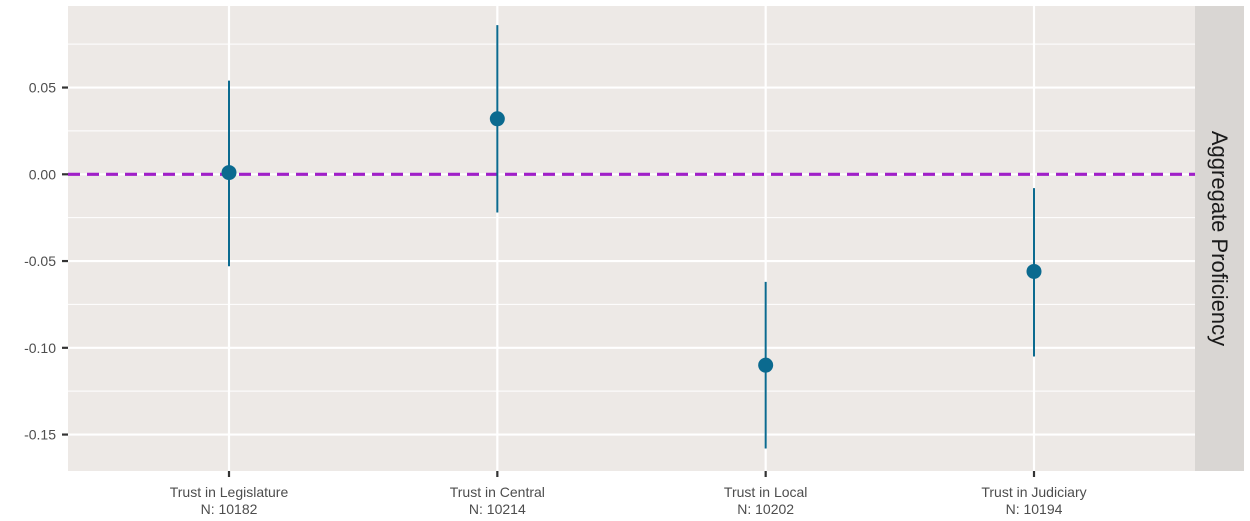 This screenshot has height=521, width=1250. I want to click on facet-strip, so click(1219, 238).